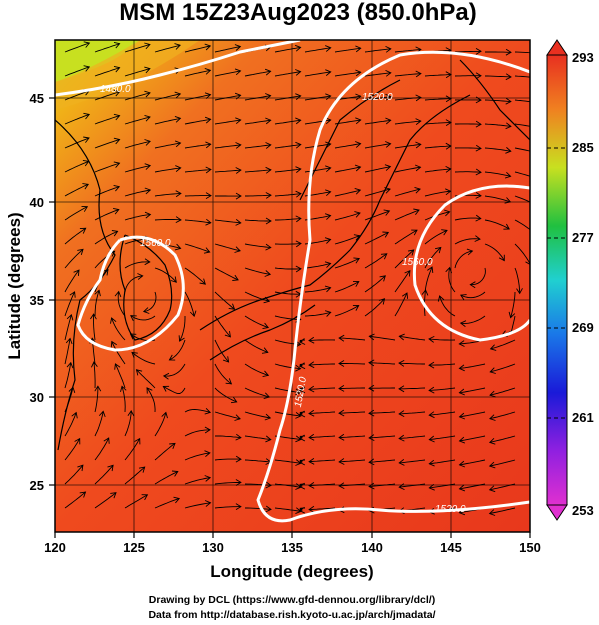  What do you see at coordinates (37, 397) in the screenshot?
I see `y-tick-label: 30` at bounding box center [37, 397].